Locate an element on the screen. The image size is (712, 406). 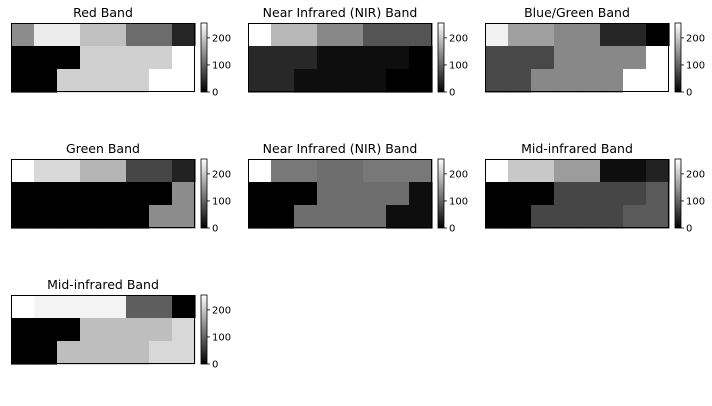
panel-title: Blue/Green Band is located at coordinates (577, 12).